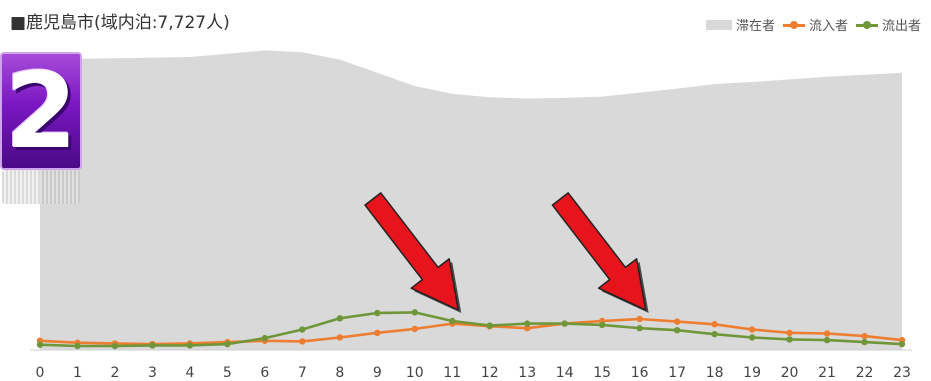  What do you see at coordinates (565, 373) in the screenshot?
I see `x-tick-label: 14` at bounding box center [565, 373].